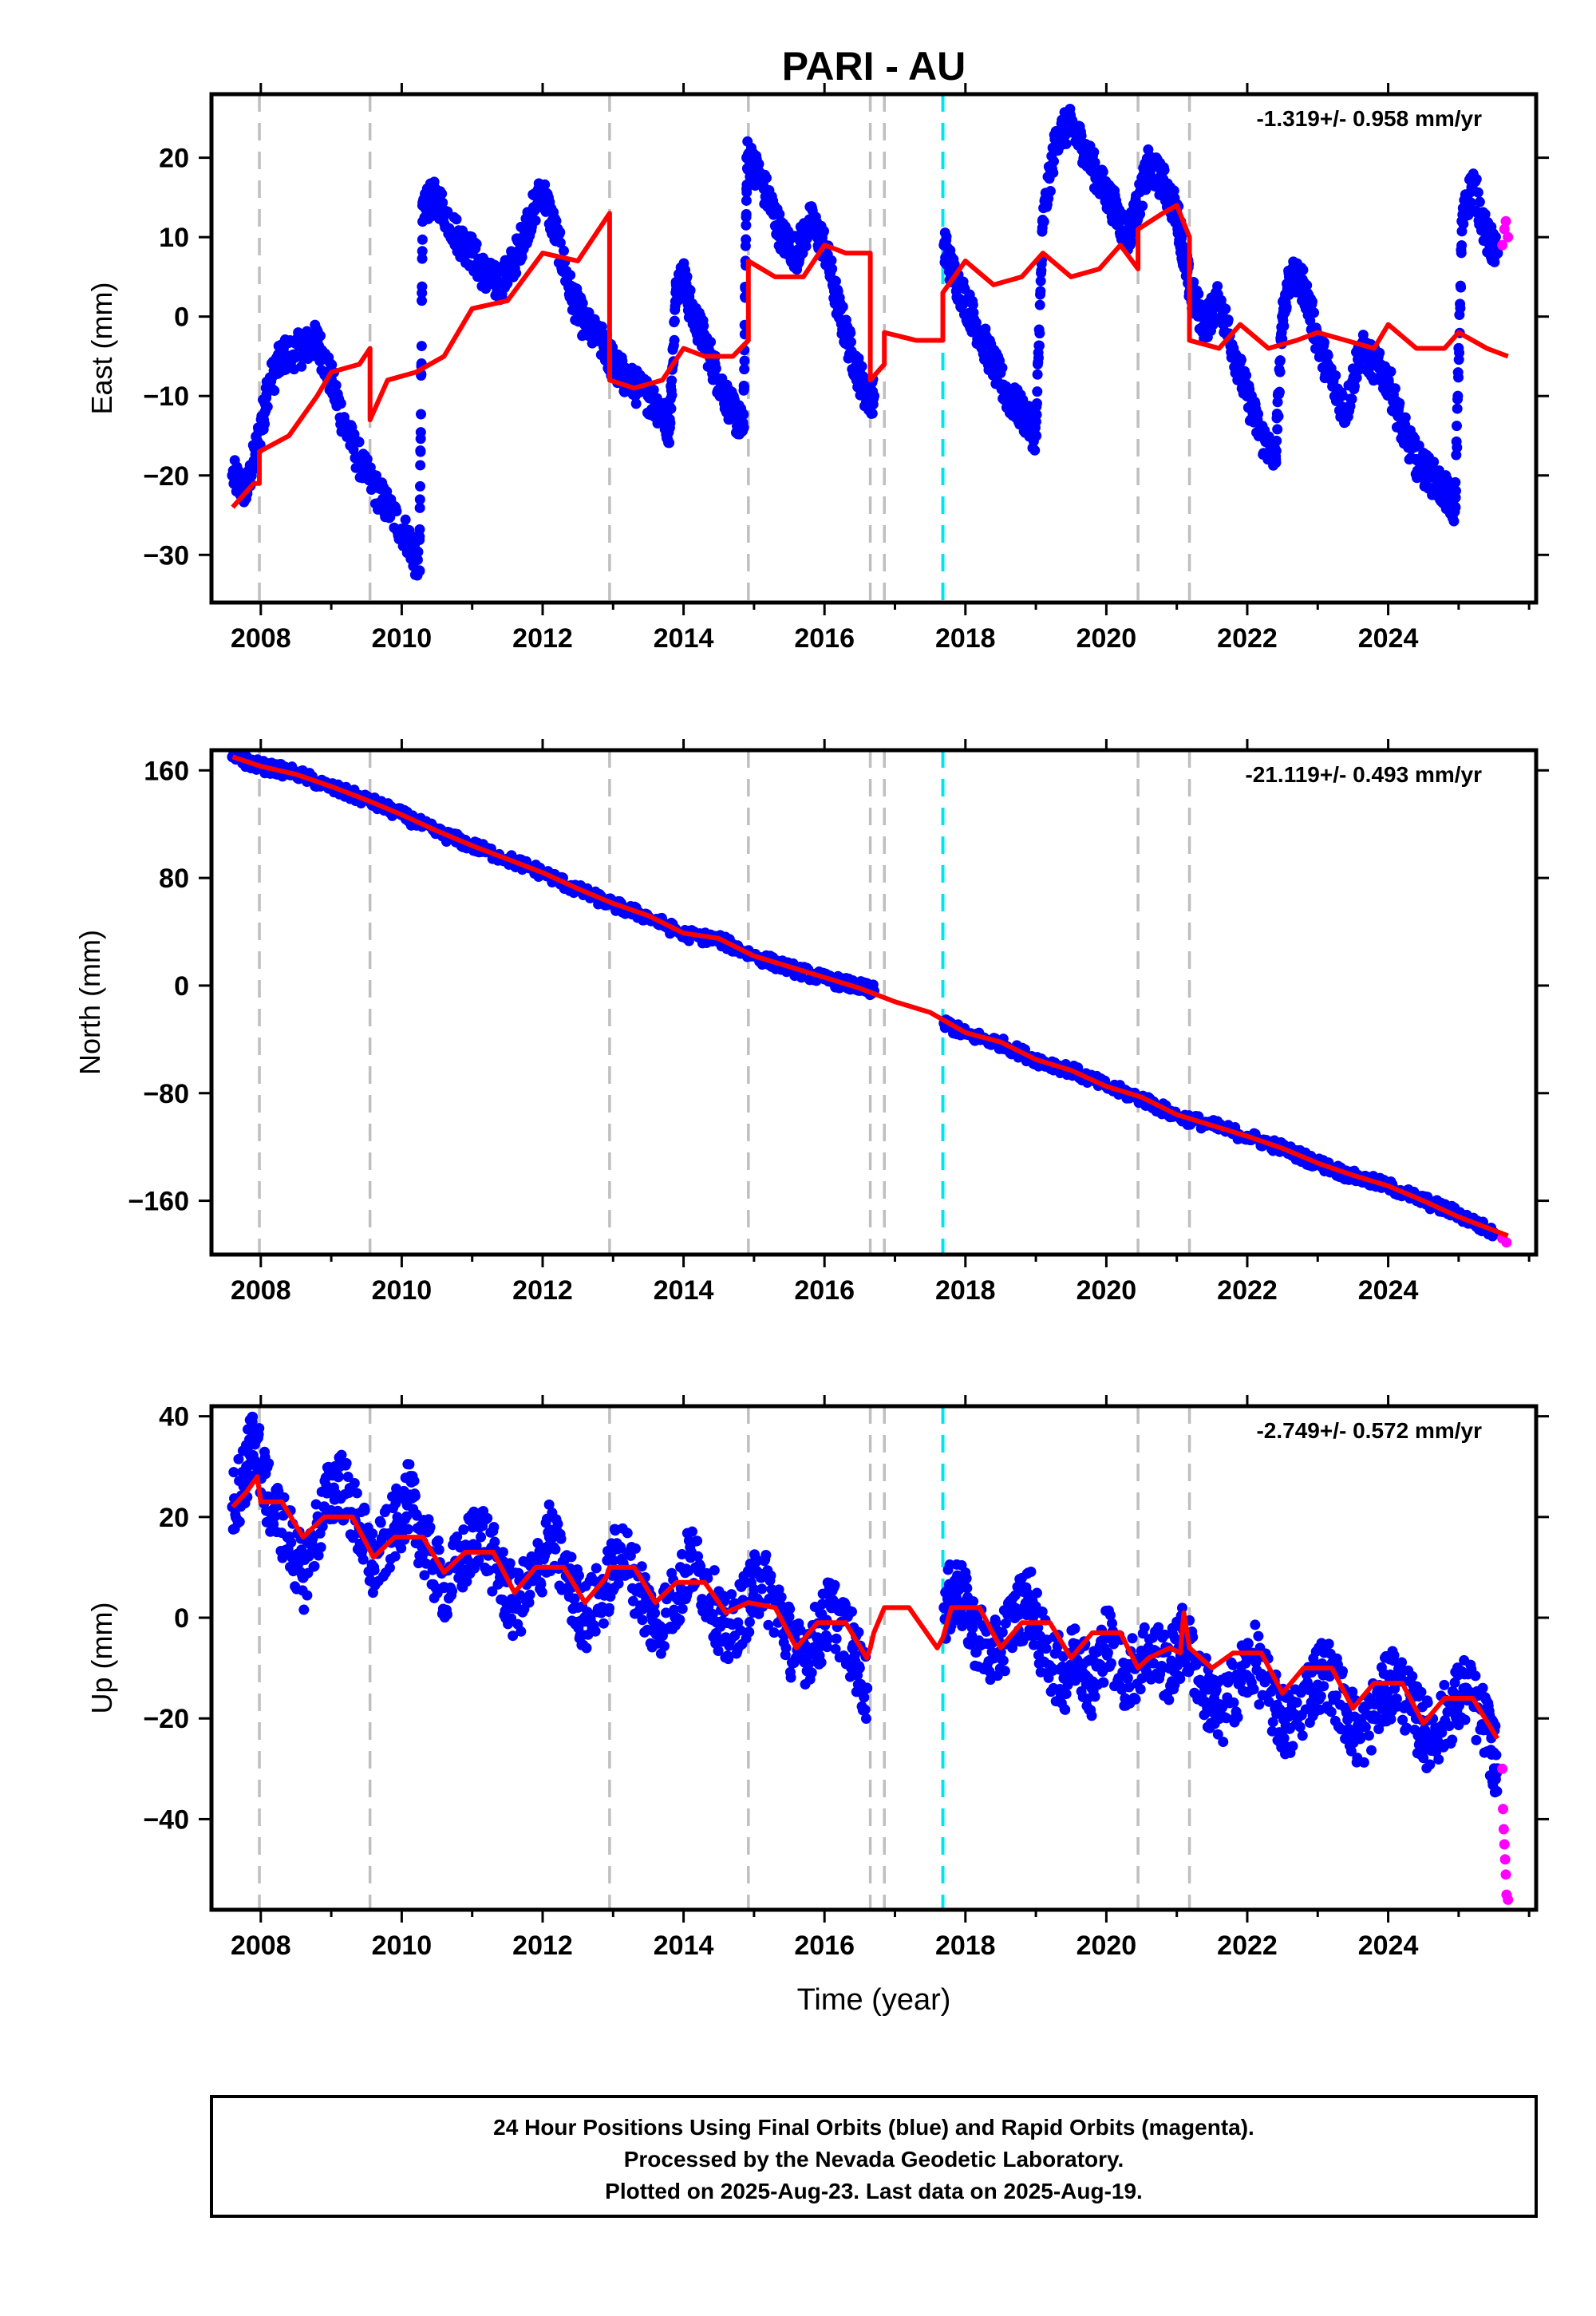  What do you see at coordinates (1388, 638) in the screenshot?
I see `east-xtick-label-8: 2024` at bounding box center [1388, 638].